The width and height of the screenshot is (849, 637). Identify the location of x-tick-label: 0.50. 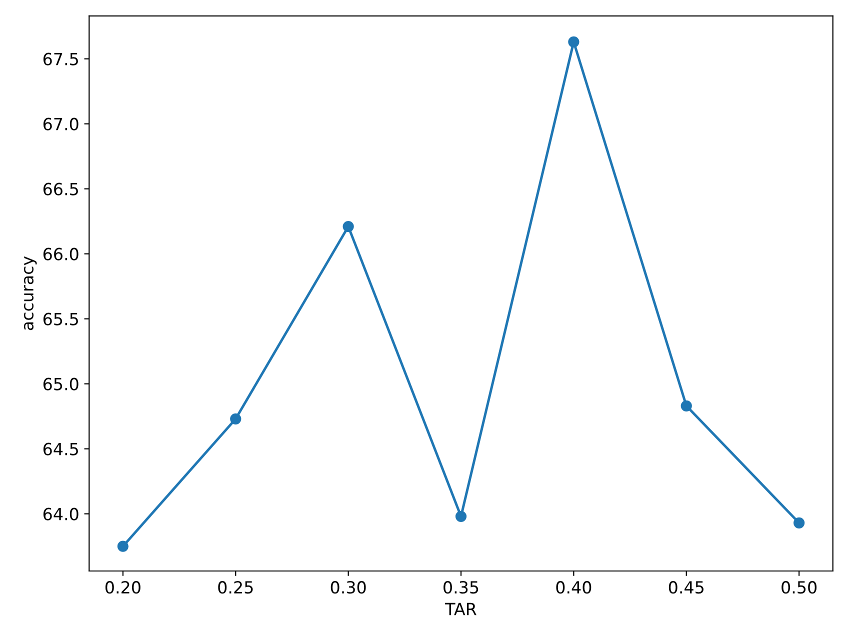
(799, 587).